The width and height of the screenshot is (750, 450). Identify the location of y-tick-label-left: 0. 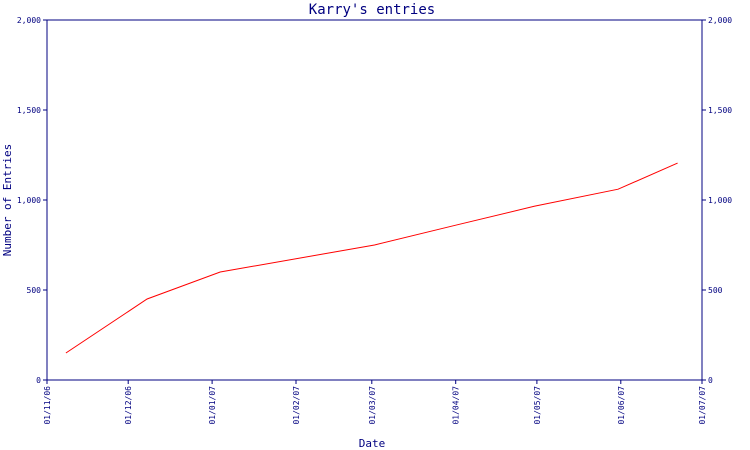
(38, 380).